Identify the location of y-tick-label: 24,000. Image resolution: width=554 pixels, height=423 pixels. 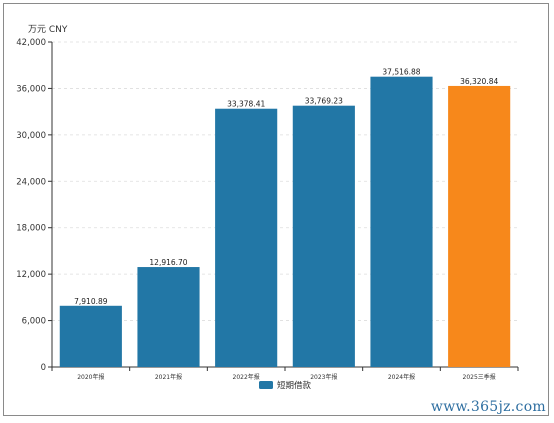
(31, 182).